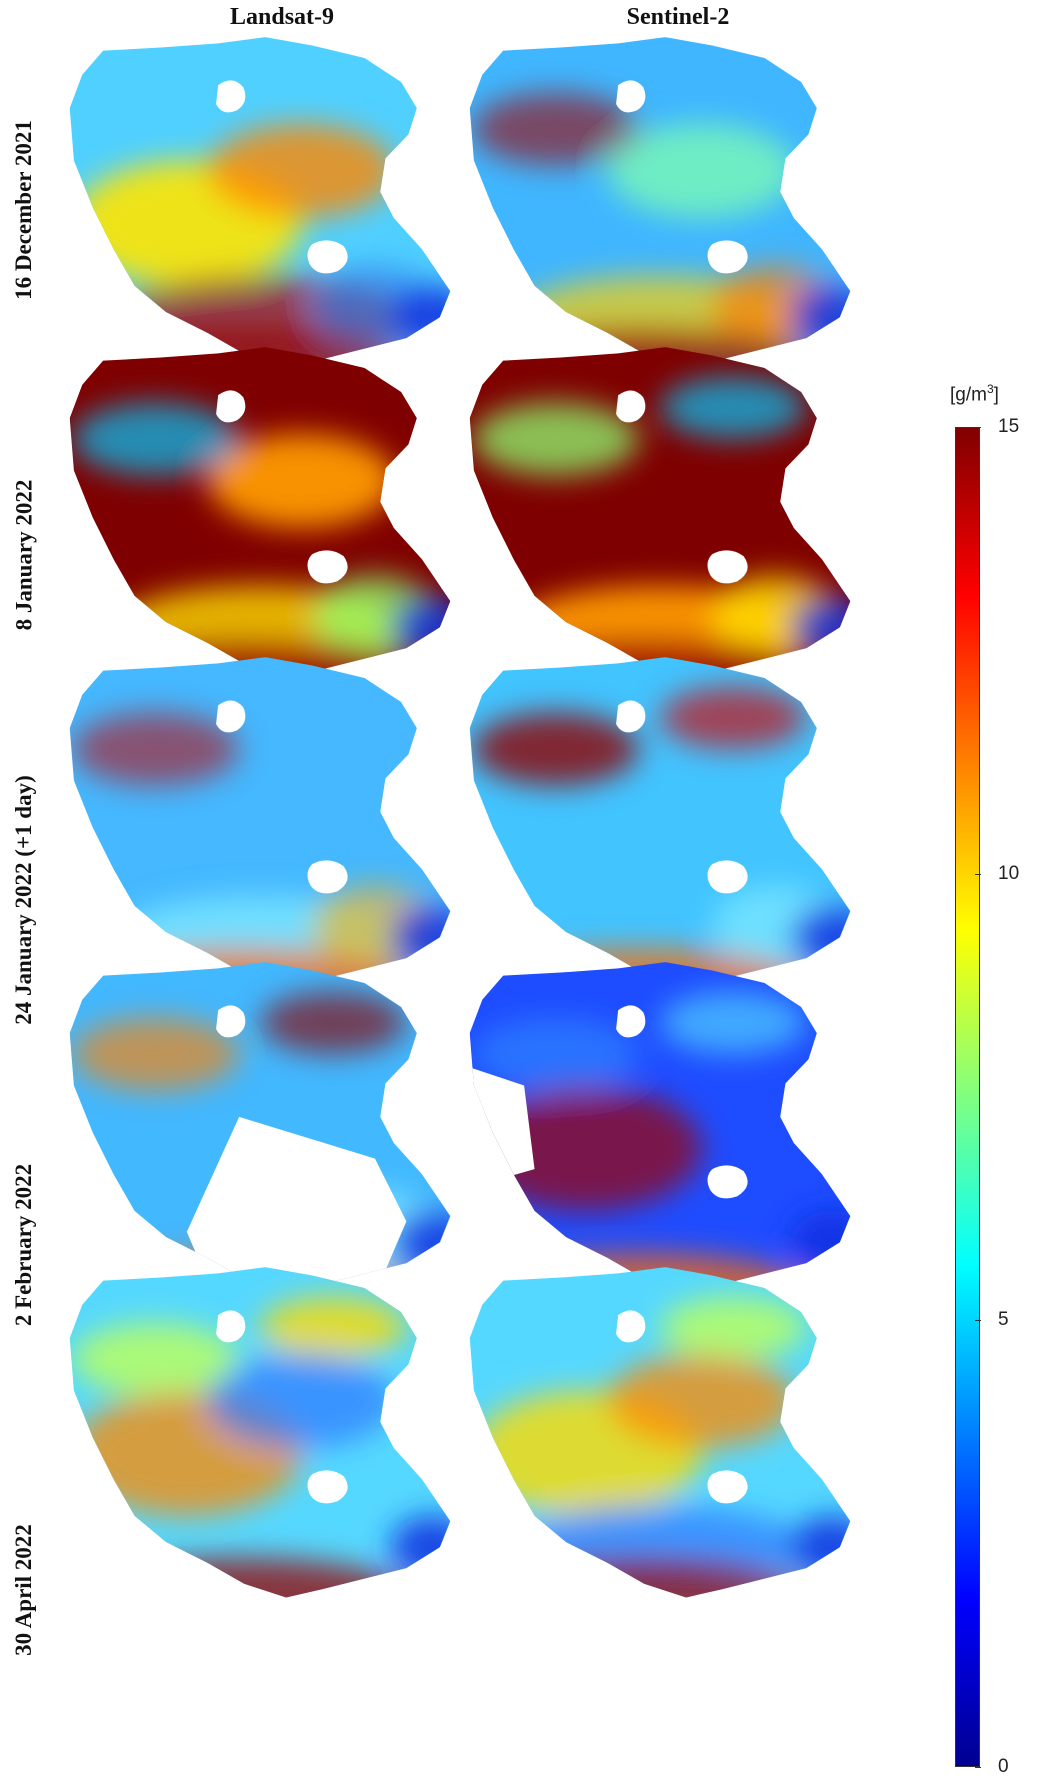 This screenshot has width=1042, height=1778. I want to click on no-data-region, so click(296, 1204).